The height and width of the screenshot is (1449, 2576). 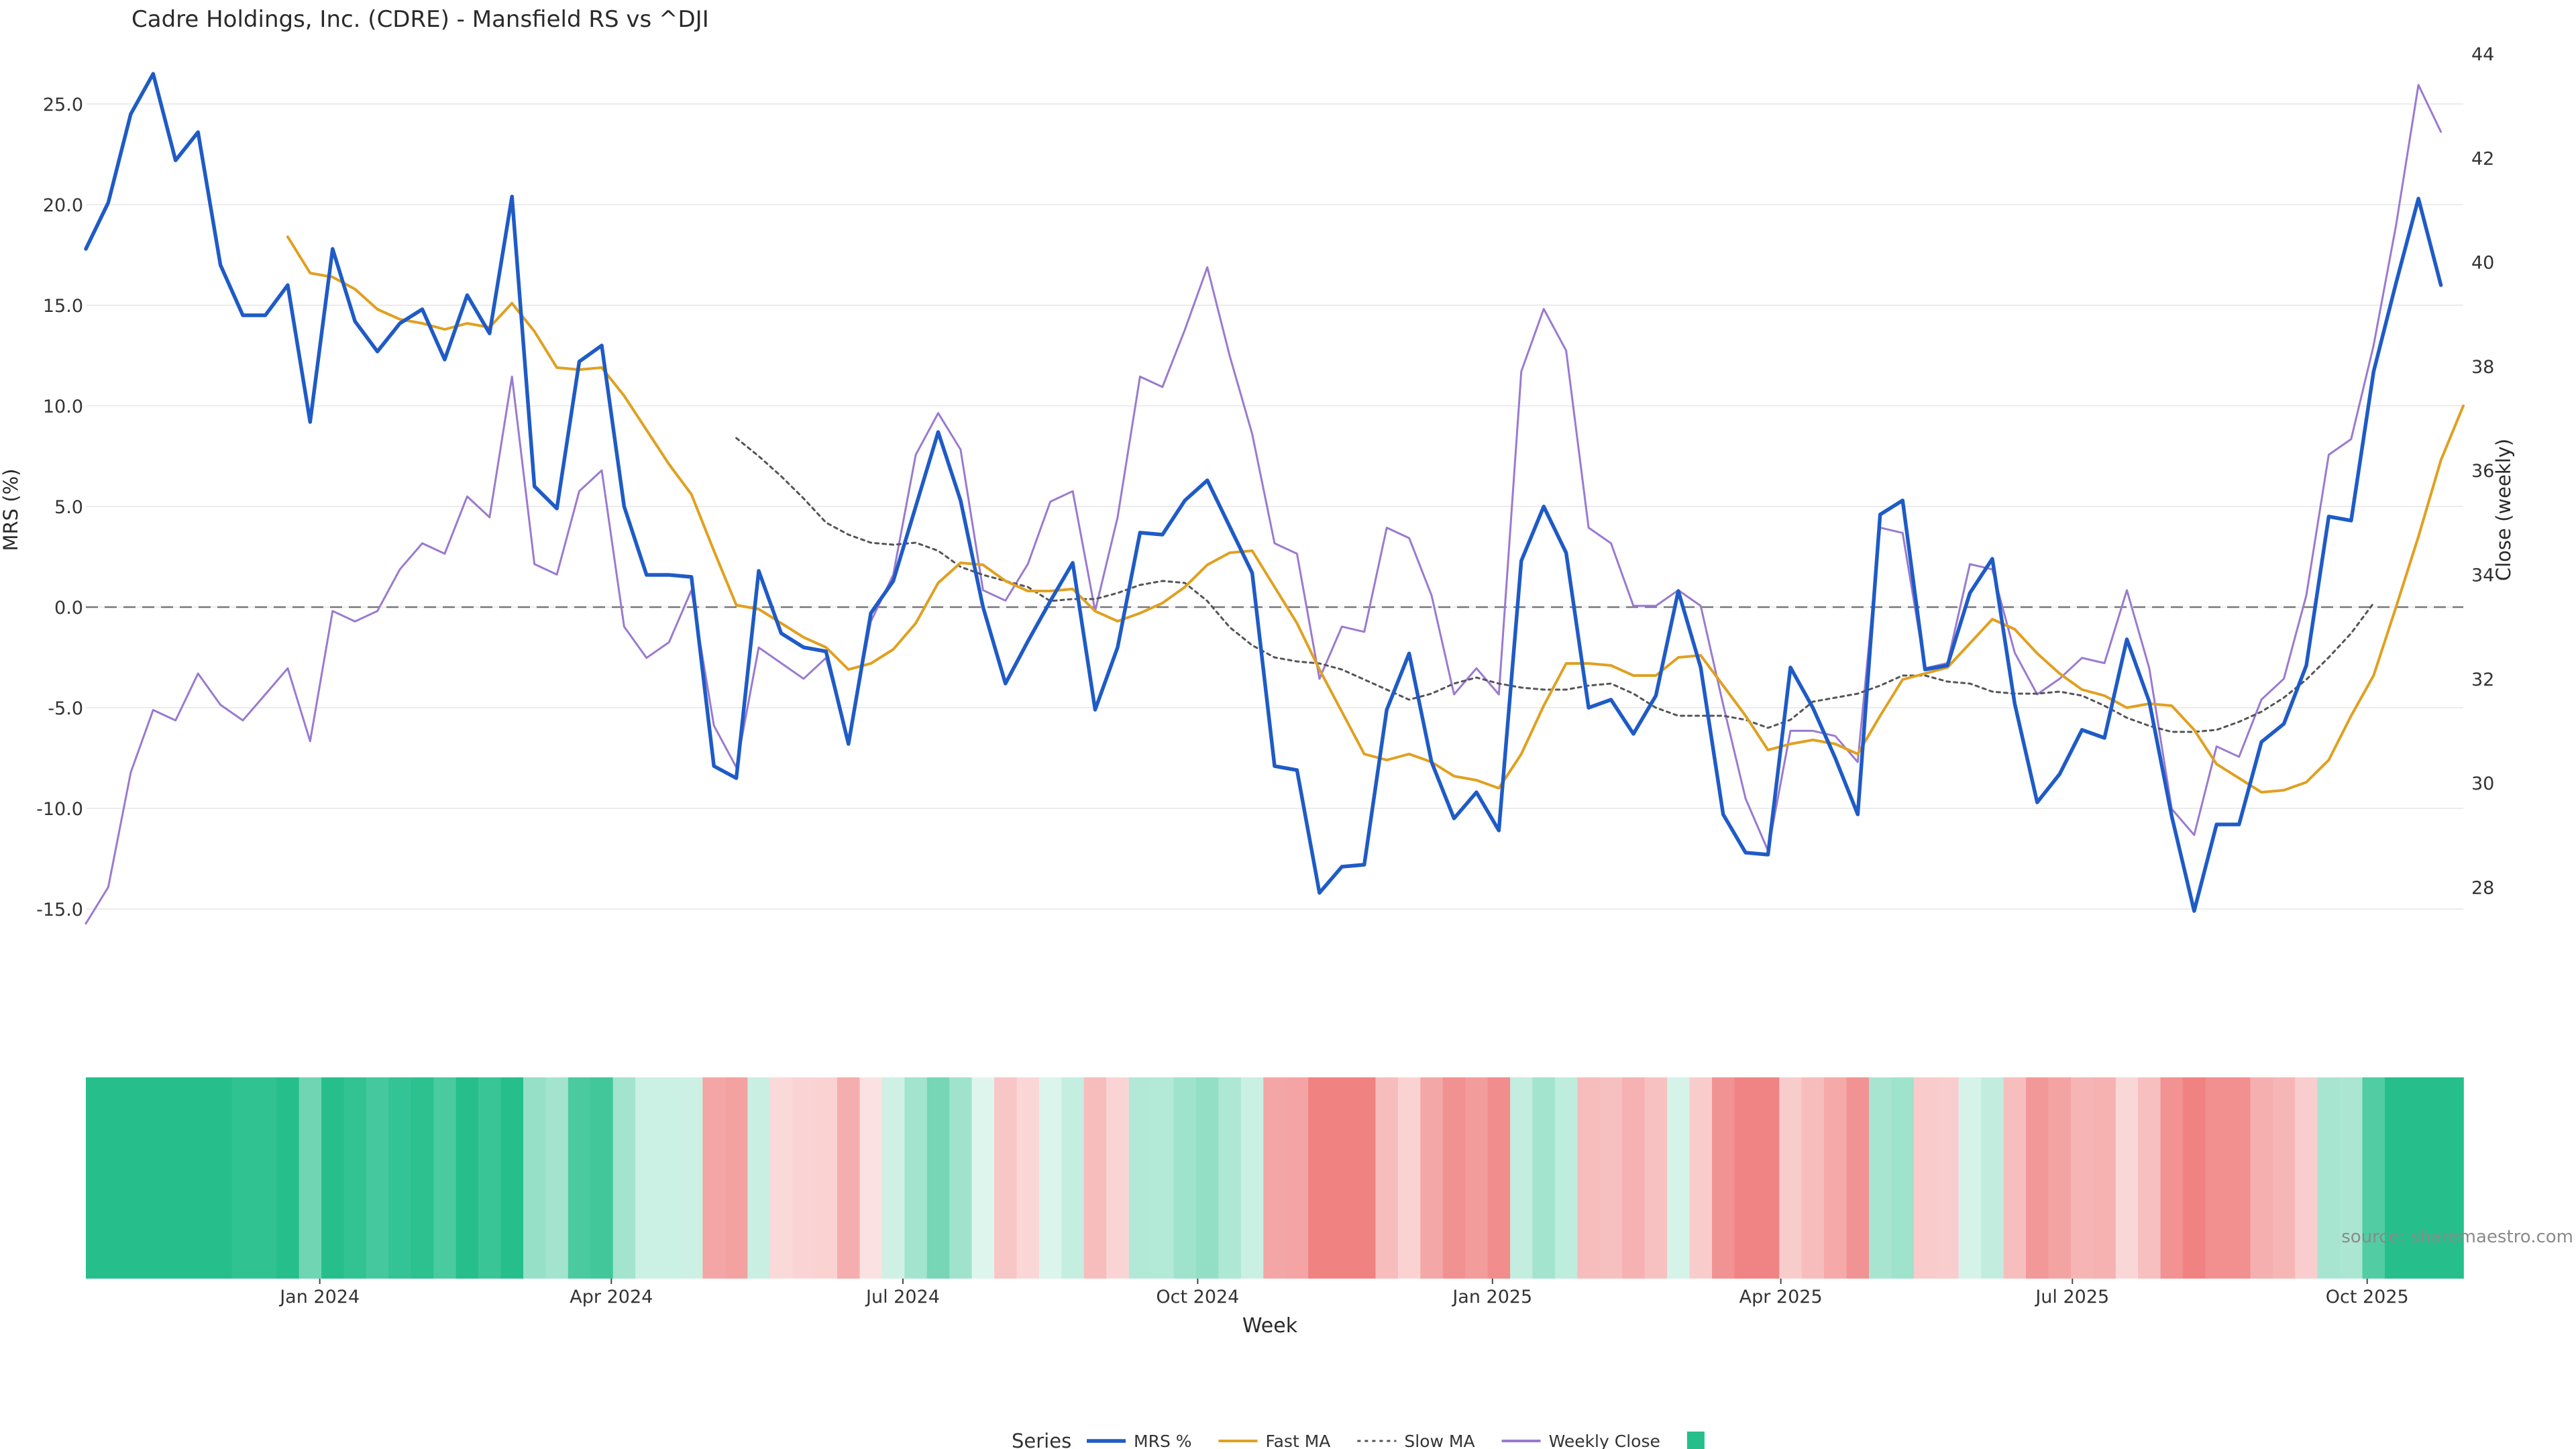 I want to click on heatmap-strip, so click(x=1275, y=1178).